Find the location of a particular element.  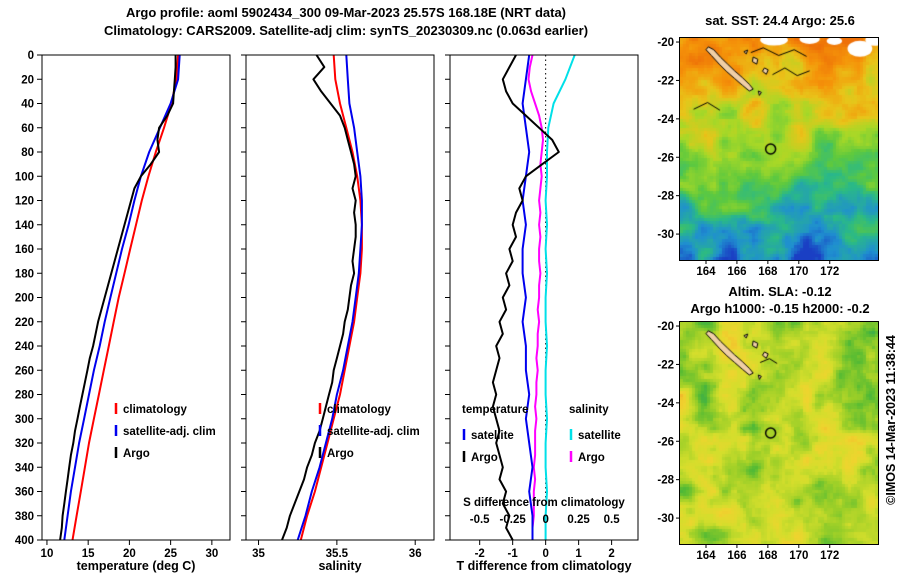

sla-map-lon-tick: 172 is located at coordinates (829, 556).